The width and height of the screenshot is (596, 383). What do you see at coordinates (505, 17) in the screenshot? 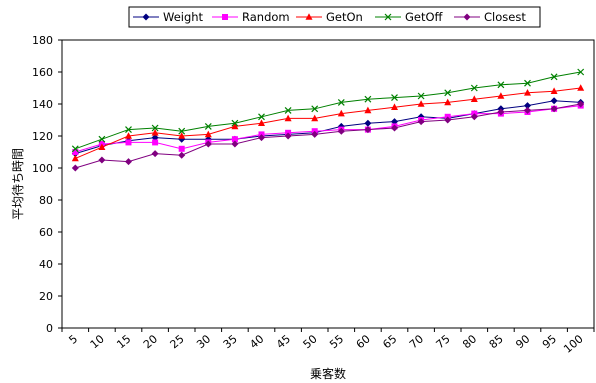
I see `legend-label-closest: Closest` at bounding box center [505, 17].